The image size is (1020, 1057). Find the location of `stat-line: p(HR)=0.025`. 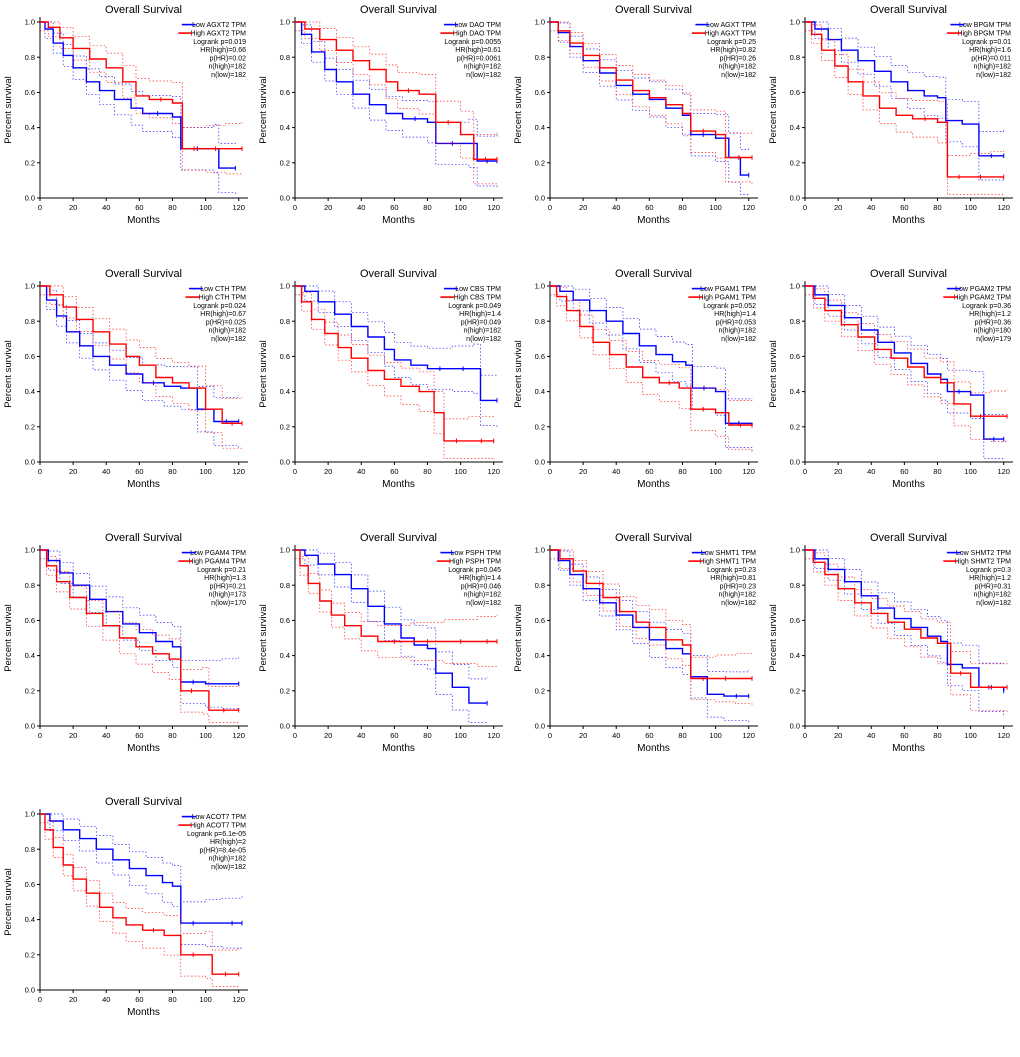

stat-line: p(HR)=0.025 is located at coordinates (226, 322).